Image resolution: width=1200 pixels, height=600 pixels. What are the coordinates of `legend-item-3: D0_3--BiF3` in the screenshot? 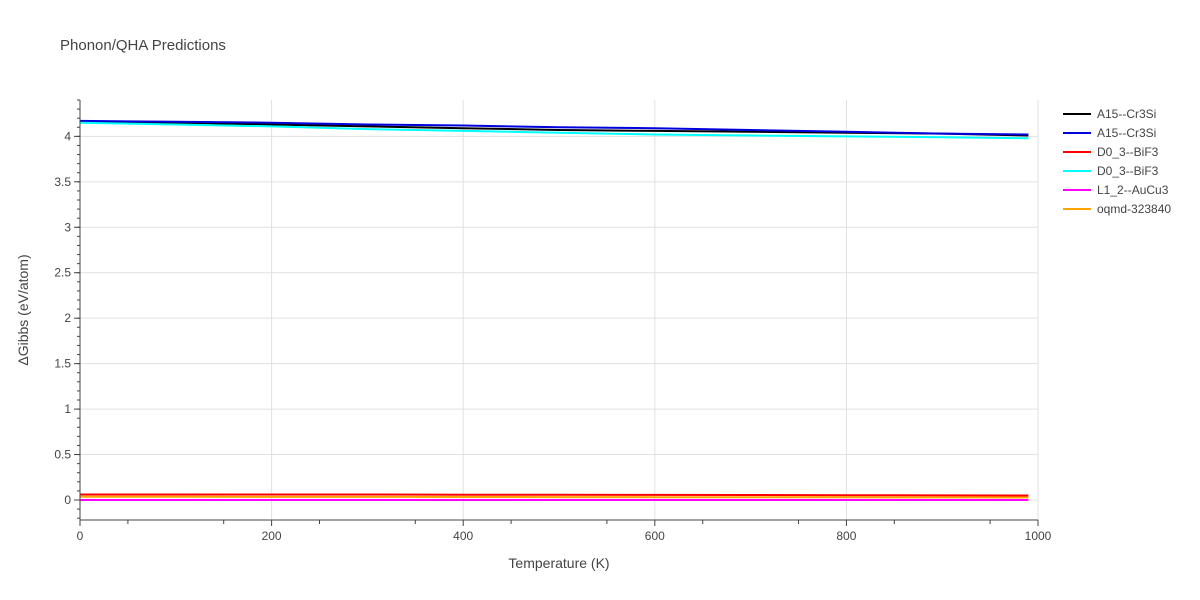 It's located at (1111, 171).